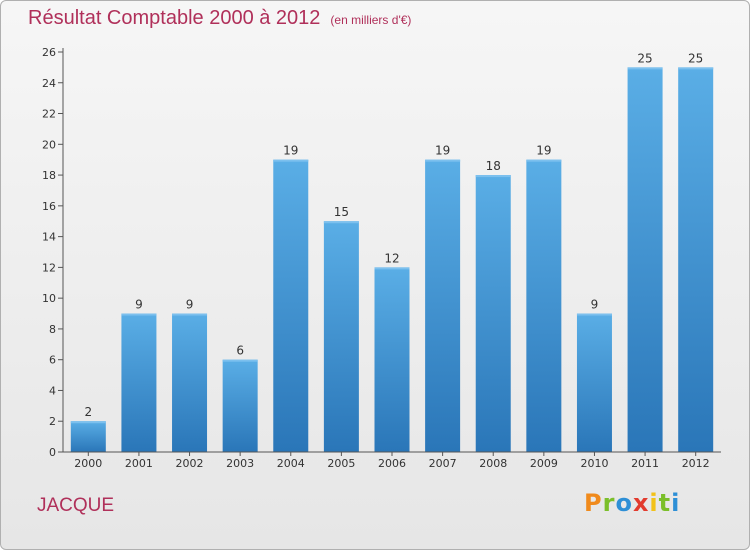 Image resolution: width=750 pixels, height=550 pixels. Describe the element at coordinates (696, 259) in the screenshot. I see `bar-2012` at that location.